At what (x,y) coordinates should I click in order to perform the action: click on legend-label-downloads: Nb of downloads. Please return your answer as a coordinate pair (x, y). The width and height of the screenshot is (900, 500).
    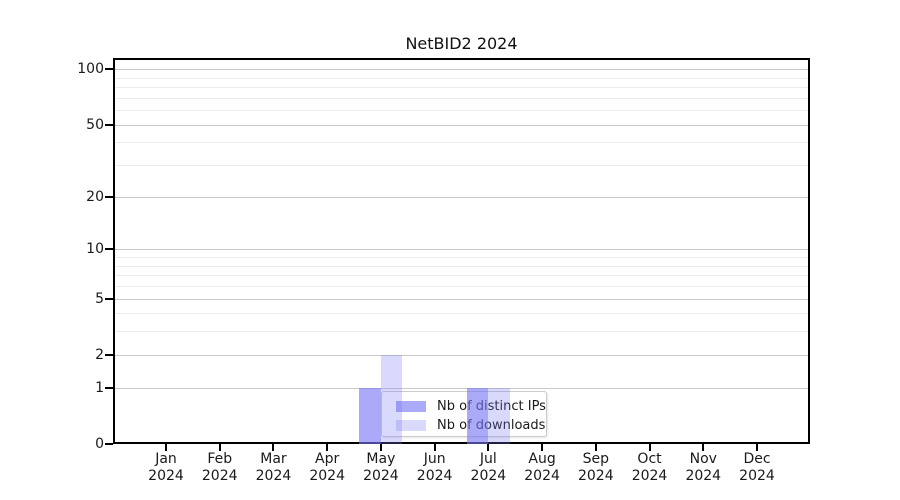
    Looking at the image, I should click on (491, 425).